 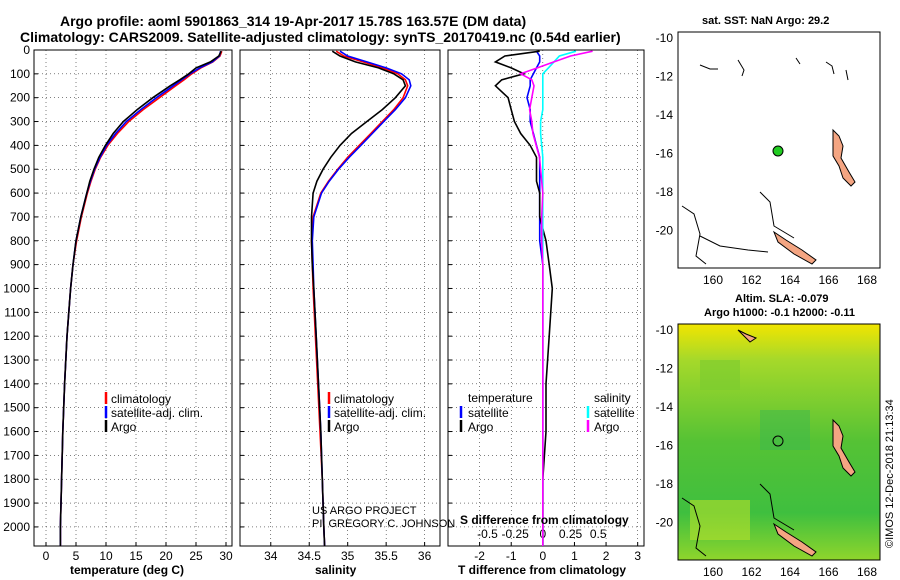 I want to click on diff-xtick-label: 2, so click(x=606, y=556).